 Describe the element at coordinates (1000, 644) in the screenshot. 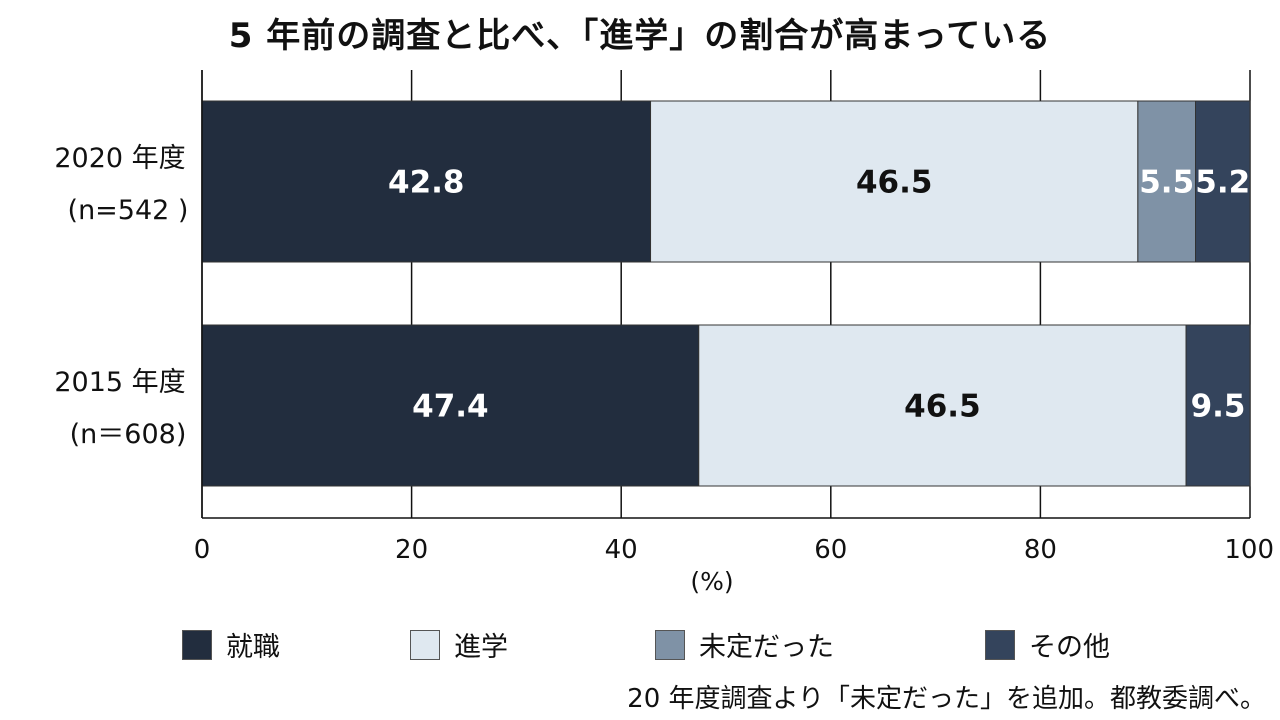

I see `legend-swatch-sonota` at that location.